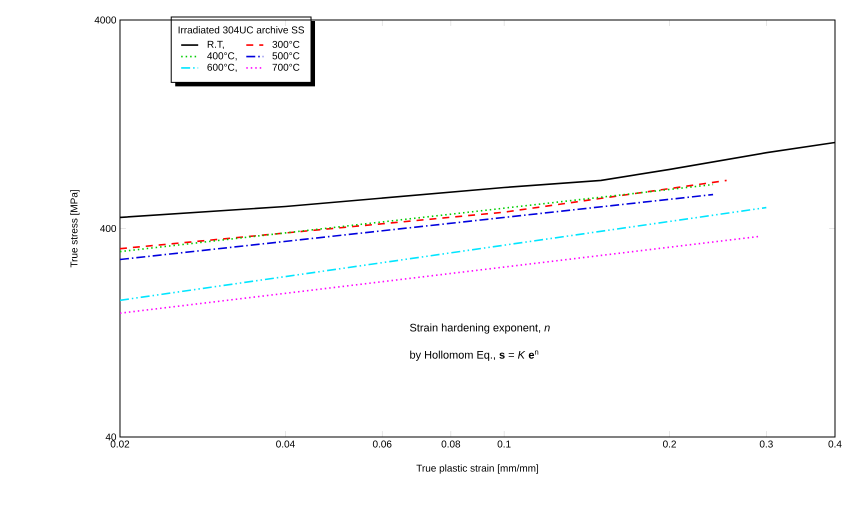 The height and width of the screenshot is (506, 845). What do you see at coordinates (222, 68) in the screenshot?
I see `legend-label: 600°C,` at bounding box center [222, 68].